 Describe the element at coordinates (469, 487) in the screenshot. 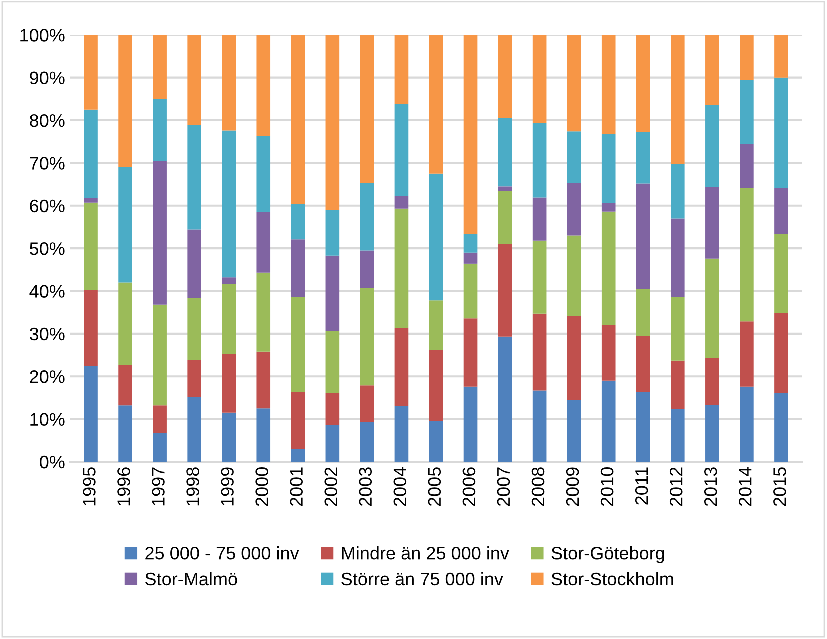

I see `x-tick-label: 2006` at that location.